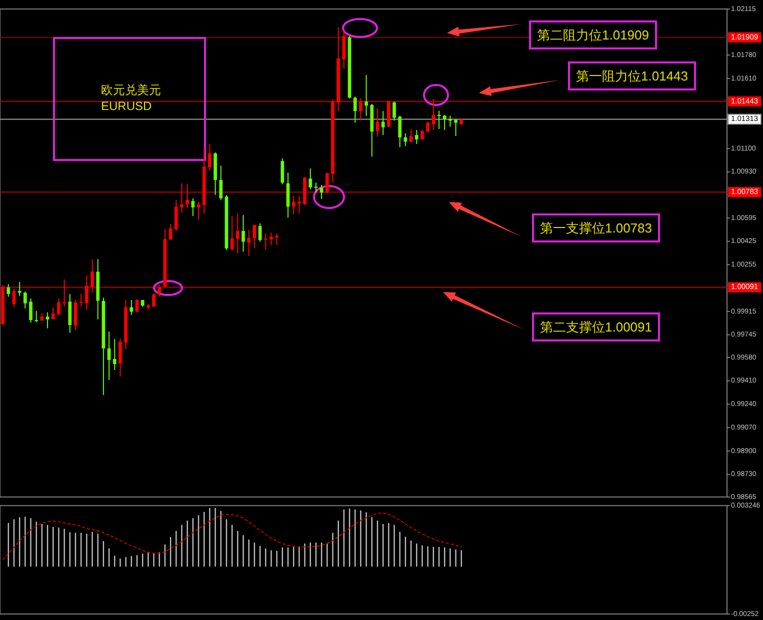  Describe the element at coordinates (593, 34) in the screenshot. I see `annotation: 第二阻力位1.01909` at that location.